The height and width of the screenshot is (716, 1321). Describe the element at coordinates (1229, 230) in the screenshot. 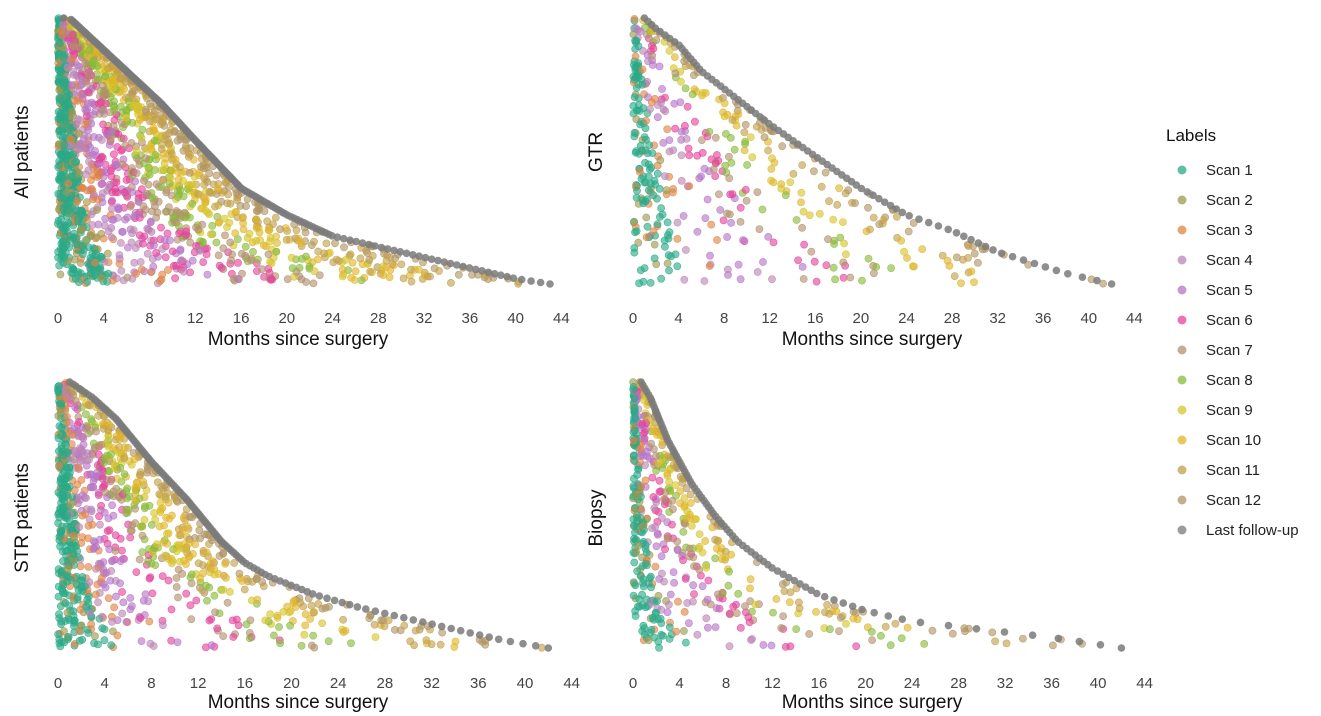

I see `legend-label: Scan 3` at that location.